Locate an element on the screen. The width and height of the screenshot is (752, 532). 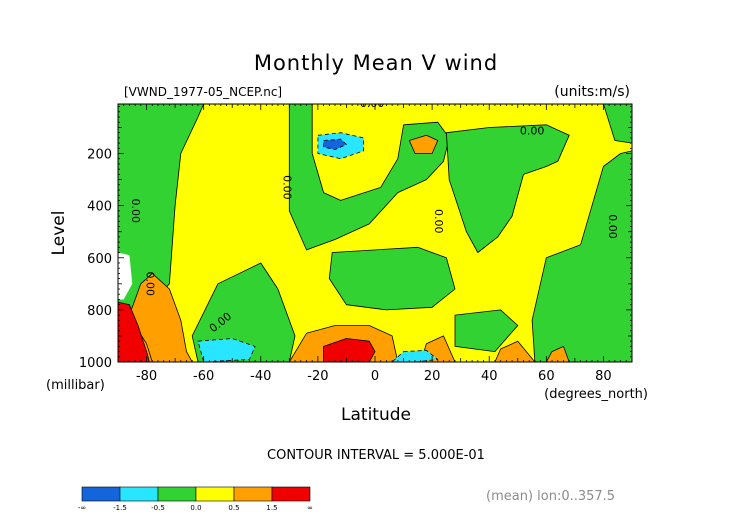
colorbar-label-6: ∞ is located at coordinates (310, 508).